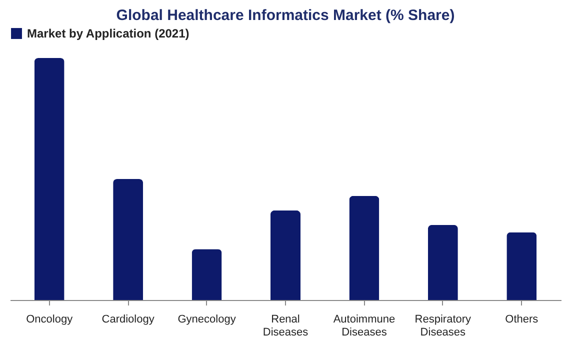  Describe the element at coordinates (108, 33) in the screenshot. I see `legend-label: Market by Application (2021)` at that location.